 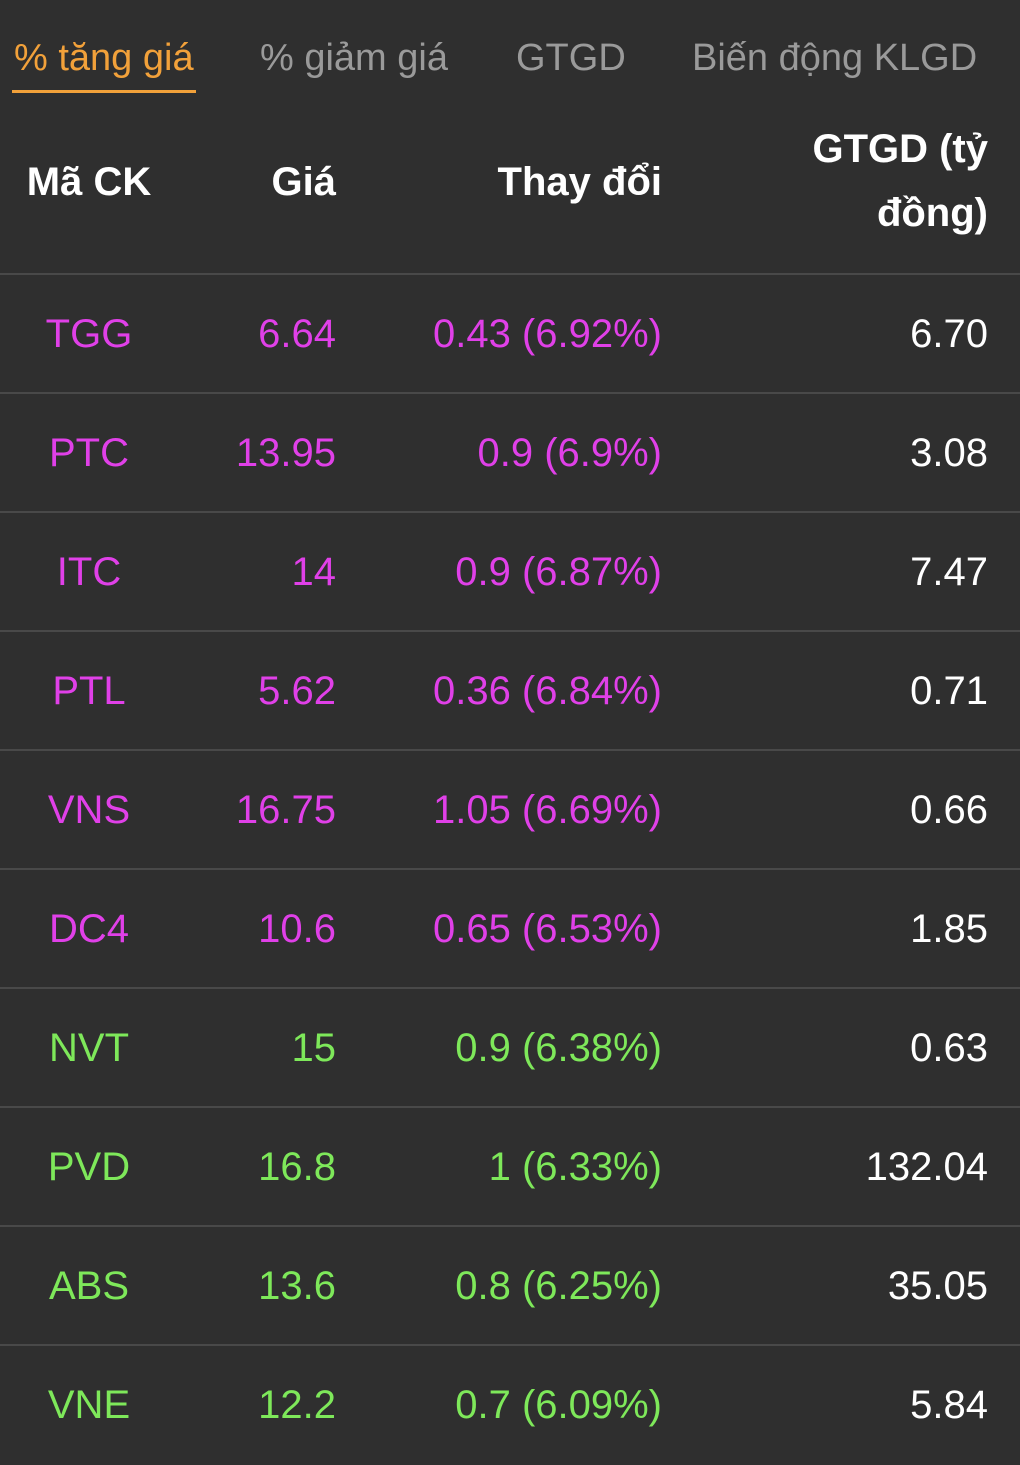 What do you see at coordinates (297, 1286) in the screenshot?
I see `stock-price: 13.6` at bounding box center [297, 1286].